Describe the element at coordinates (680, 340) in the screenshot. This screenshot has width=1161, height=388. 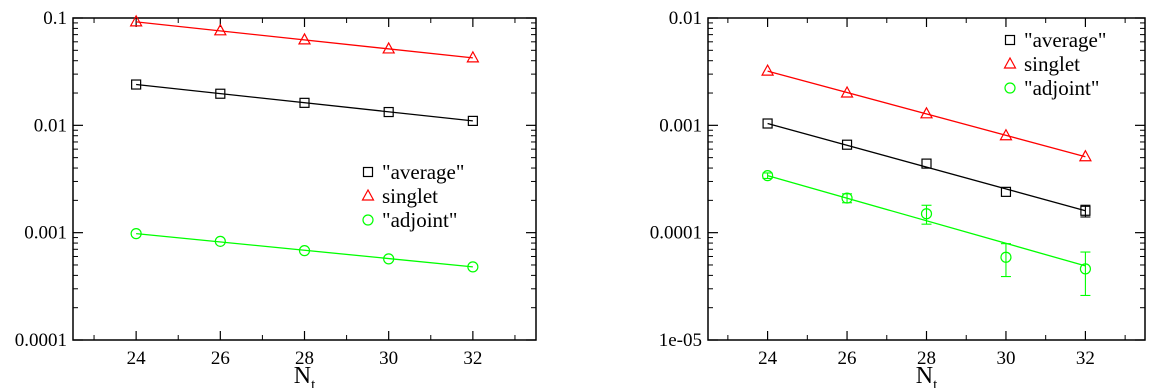
I see `y-tick-label: 1e-05` at that location.